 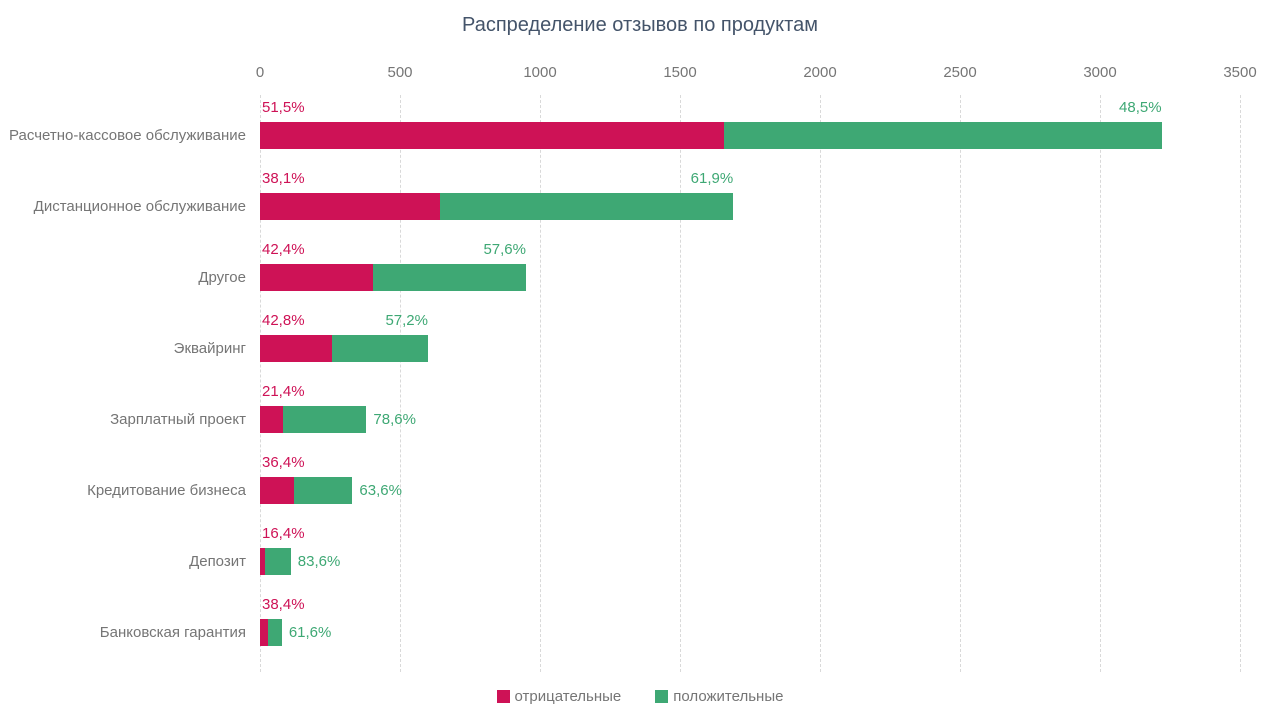 I want to click on legend-item: положительные, so click(x=719, y=696).